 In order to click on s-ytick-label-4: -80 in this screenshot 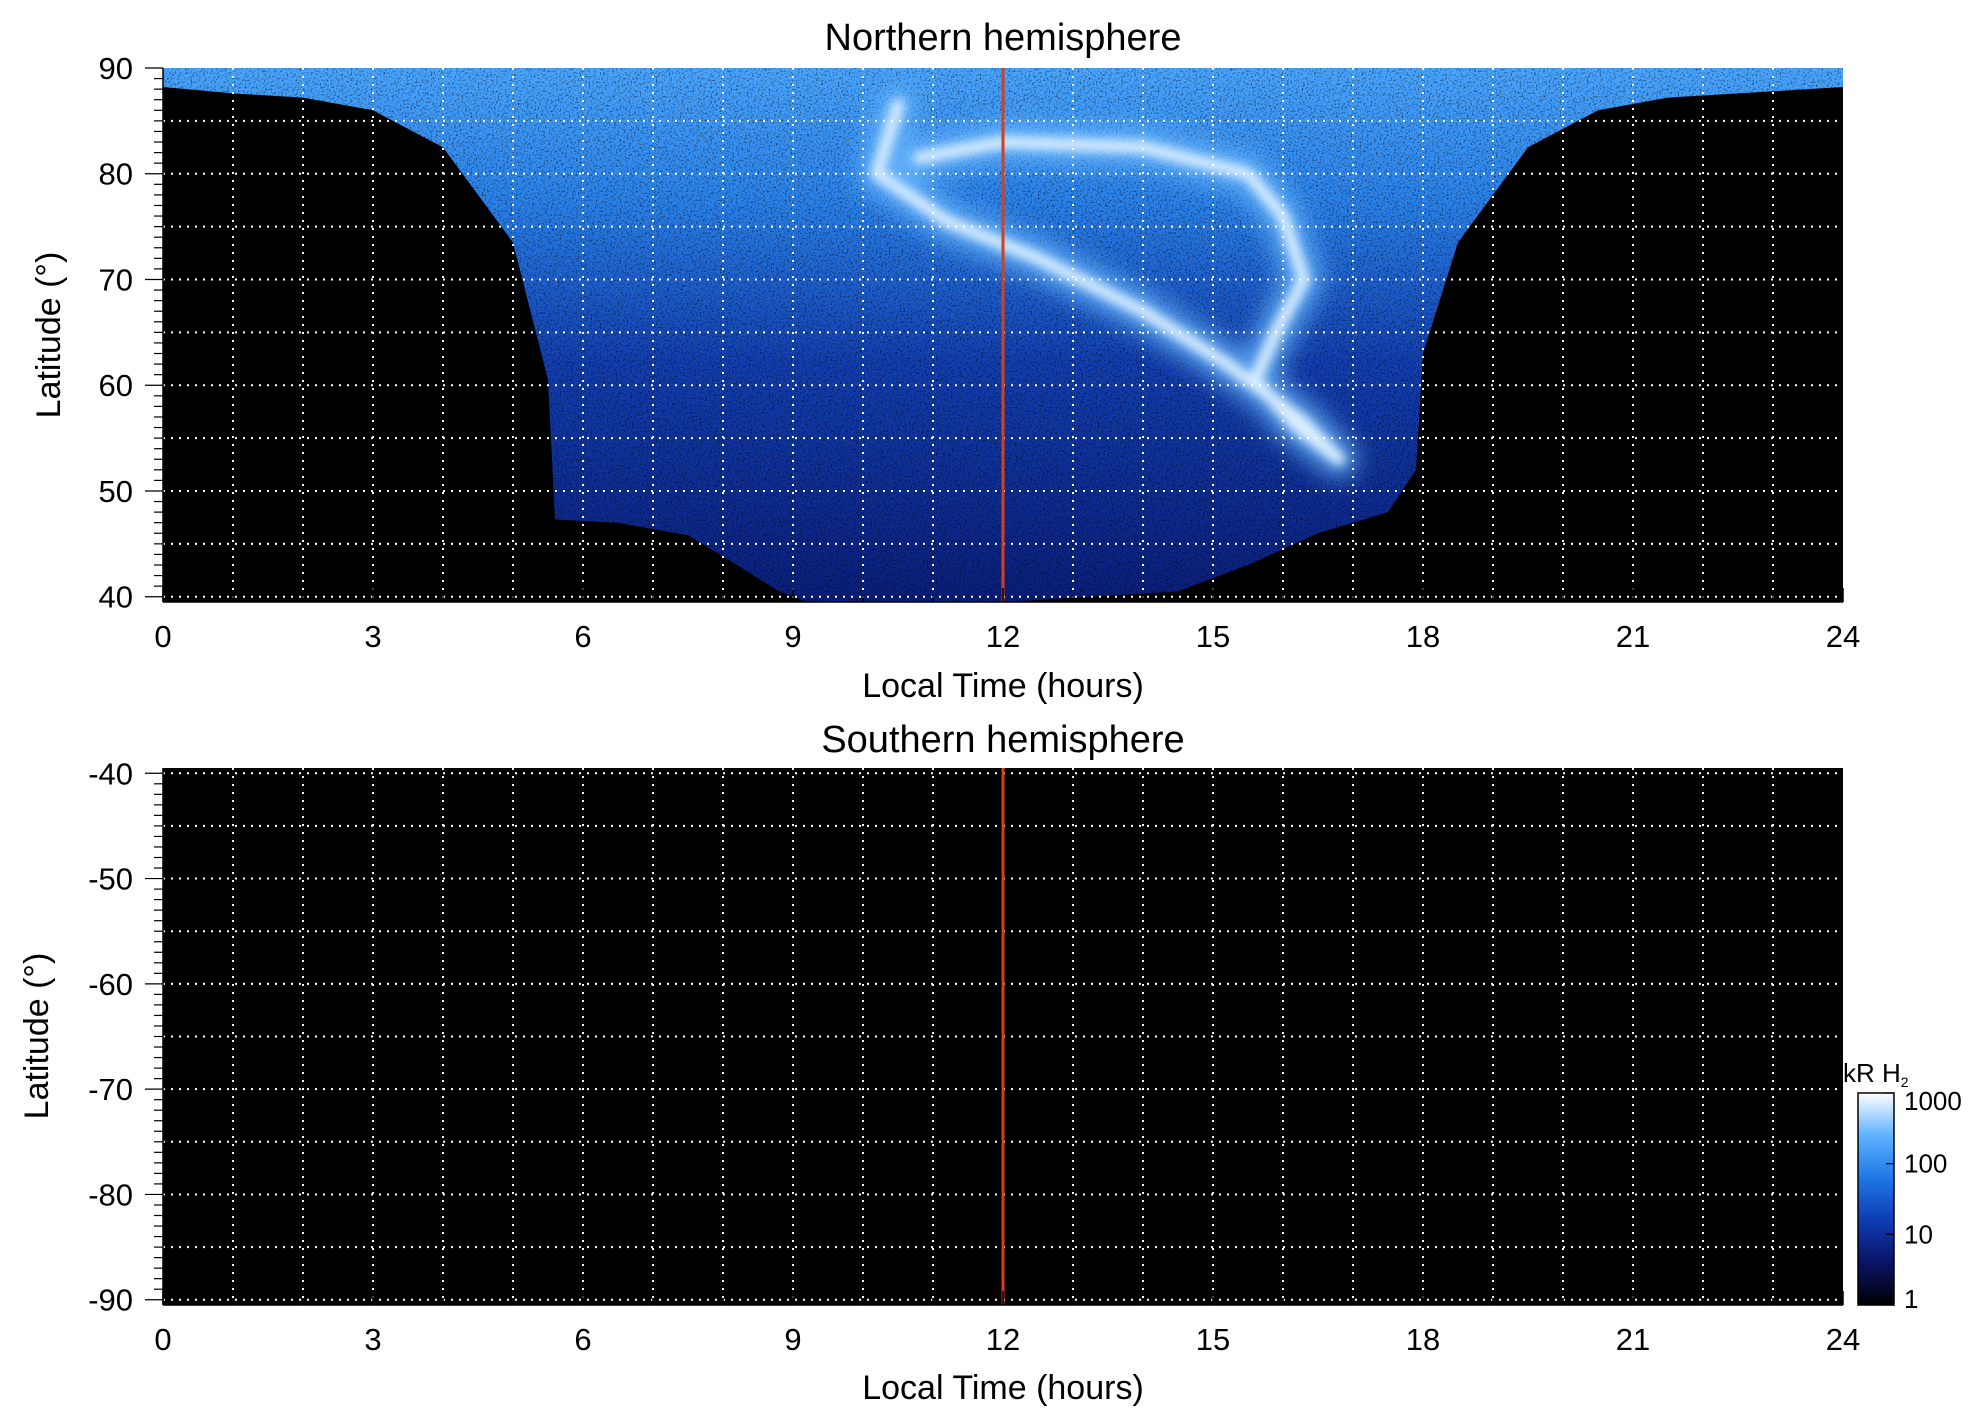, I will do `click(110, 1194)`.